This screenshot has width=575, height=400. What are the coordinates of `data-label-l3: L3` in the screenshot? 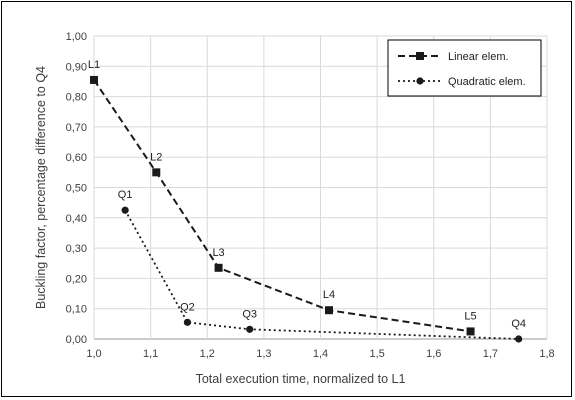 It's located at (218, 253).